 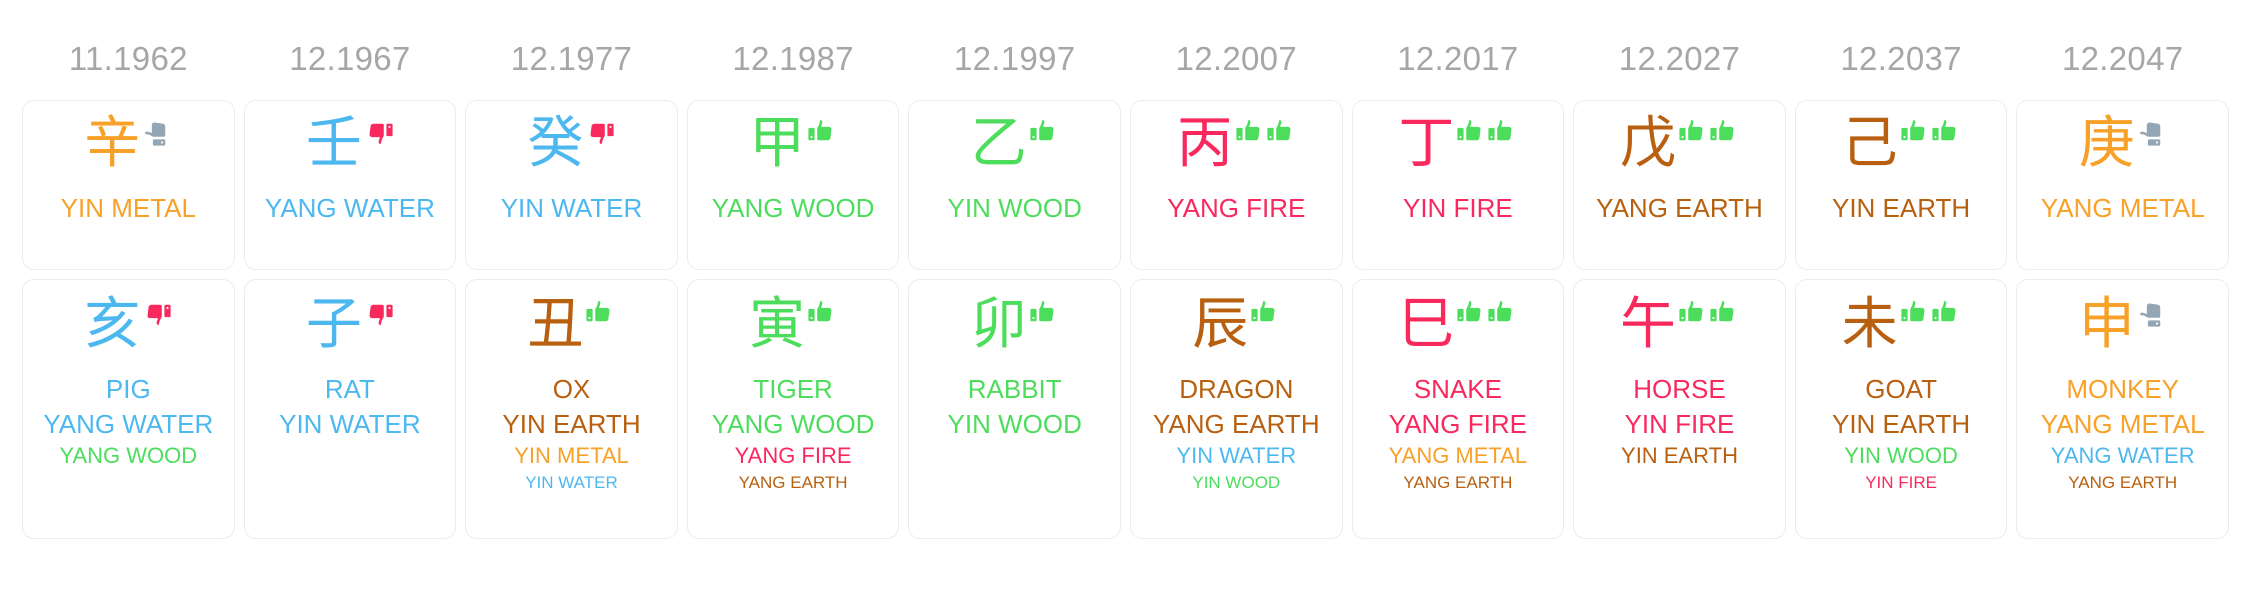 I want to click on heavenly-stem-card: 乙 YIN WOOD, so click(x=1014, y=185).